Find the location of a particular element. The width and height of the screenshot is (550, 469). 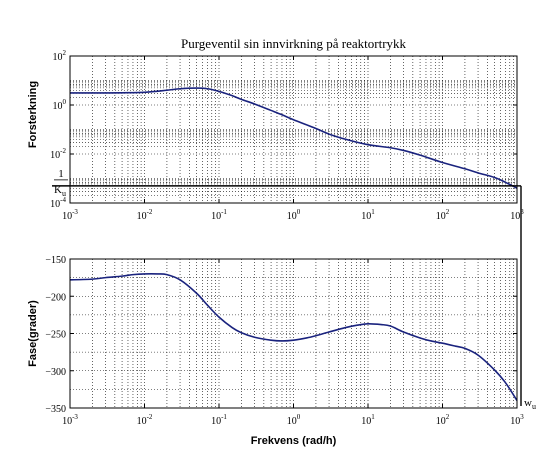

y-tick-label: 10⁻² is located at coordinates (58, 154).